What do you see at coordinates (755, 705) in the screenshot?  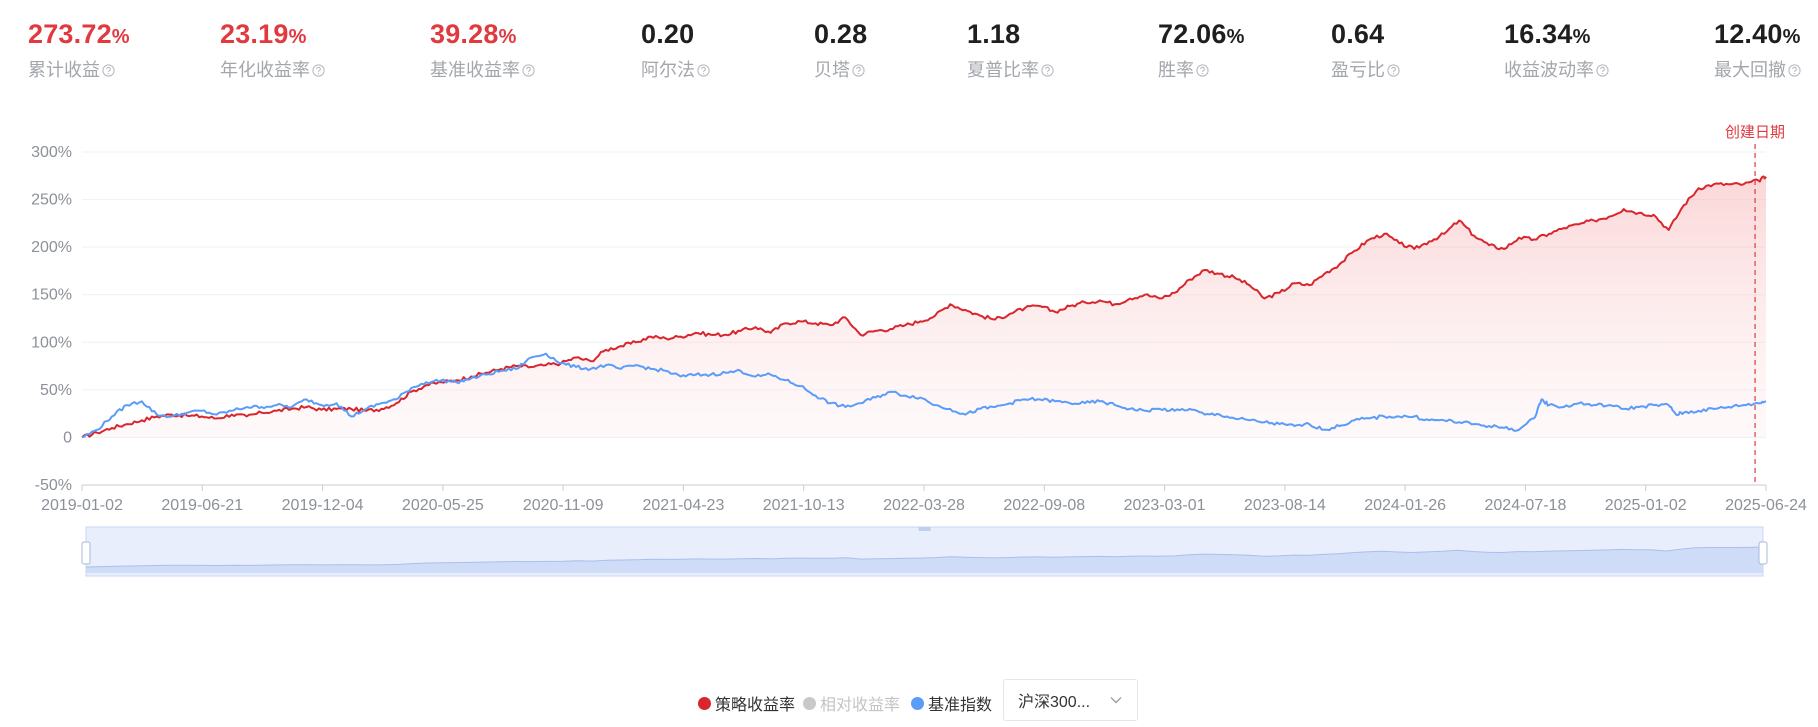 I see `legend-label: 策略收益率` at bounding box center [755, 705].